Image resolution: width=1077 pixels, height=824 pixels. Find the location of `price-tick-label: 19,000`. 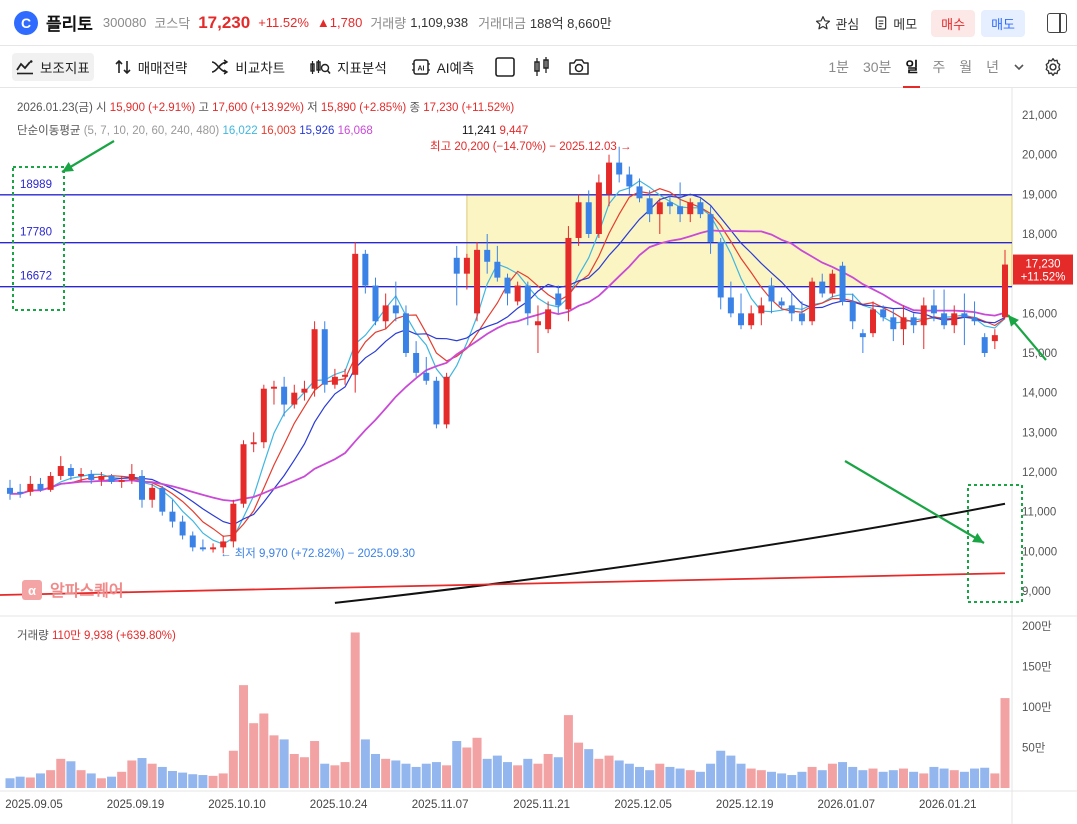

price-tick-label: 19,000 is located at coordinates (1039, 195).